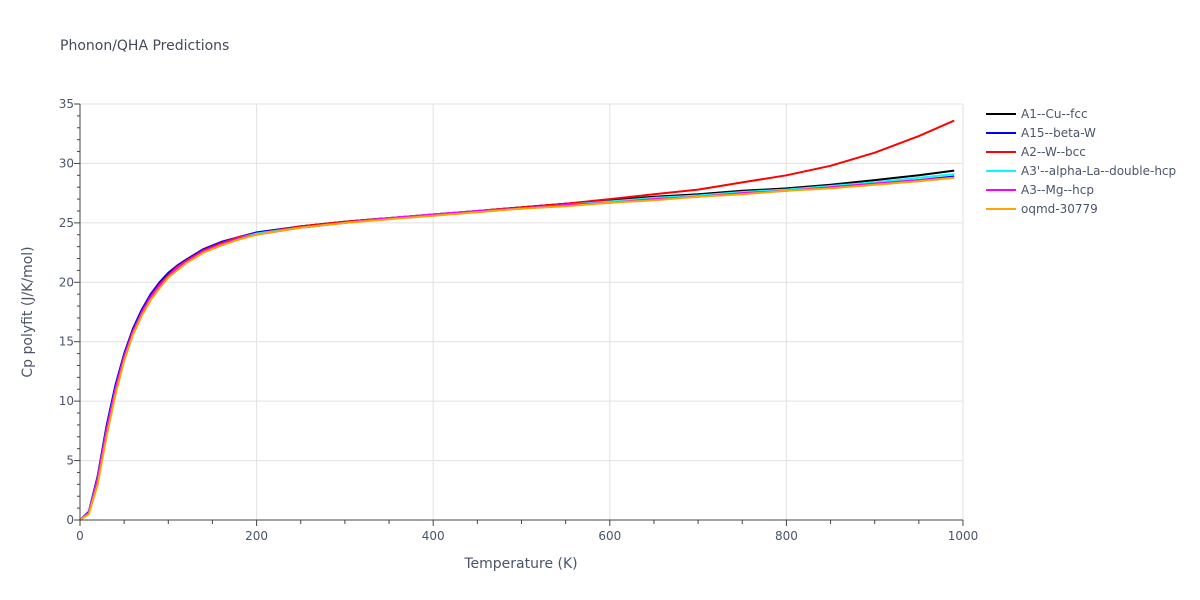  Describe the element at coordinates (66, 104) in the screenshot. I see `y-tick-label: 35` at that location.